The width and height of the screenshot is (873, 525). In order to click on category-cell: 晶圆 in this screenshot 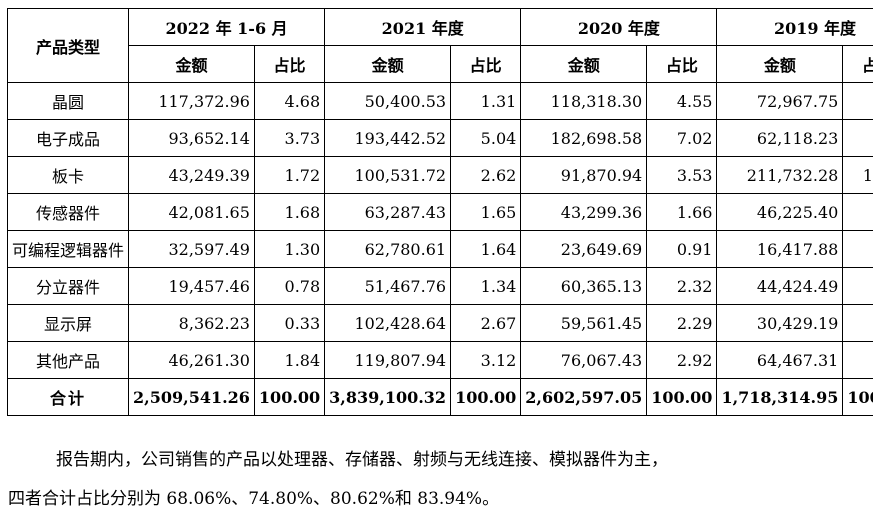, I will do `click(68, 101)`.